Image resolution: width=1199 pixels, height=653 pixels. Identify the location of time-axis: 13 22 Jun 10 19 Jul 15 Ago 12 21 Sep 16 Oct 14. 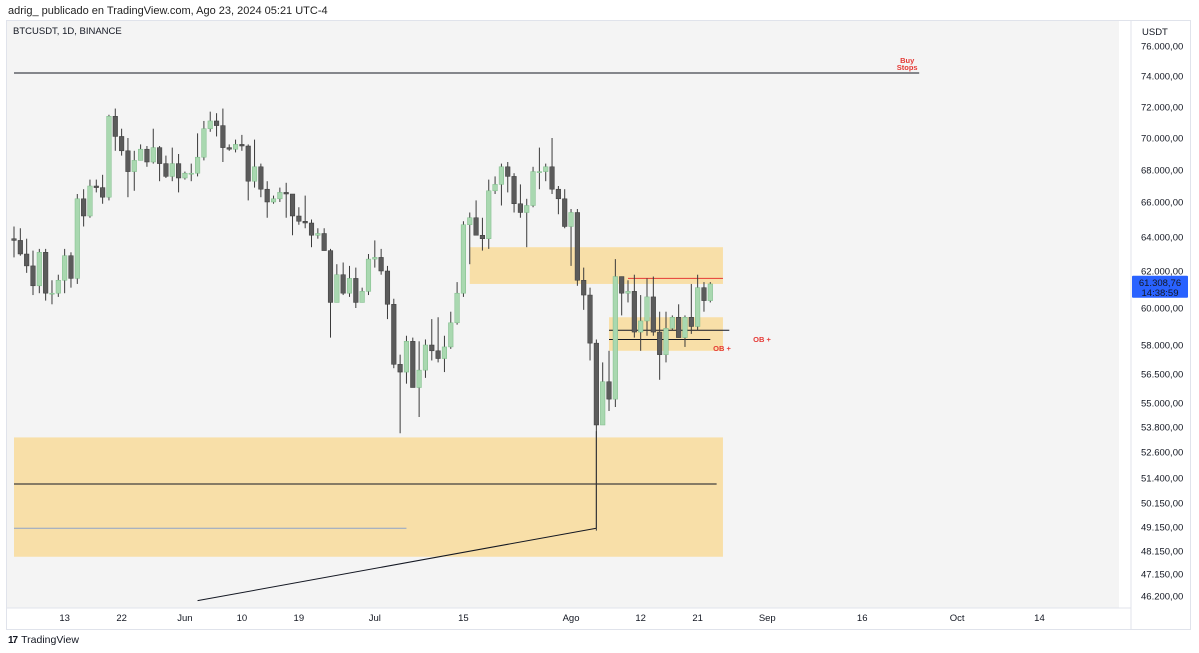
(551, 618).